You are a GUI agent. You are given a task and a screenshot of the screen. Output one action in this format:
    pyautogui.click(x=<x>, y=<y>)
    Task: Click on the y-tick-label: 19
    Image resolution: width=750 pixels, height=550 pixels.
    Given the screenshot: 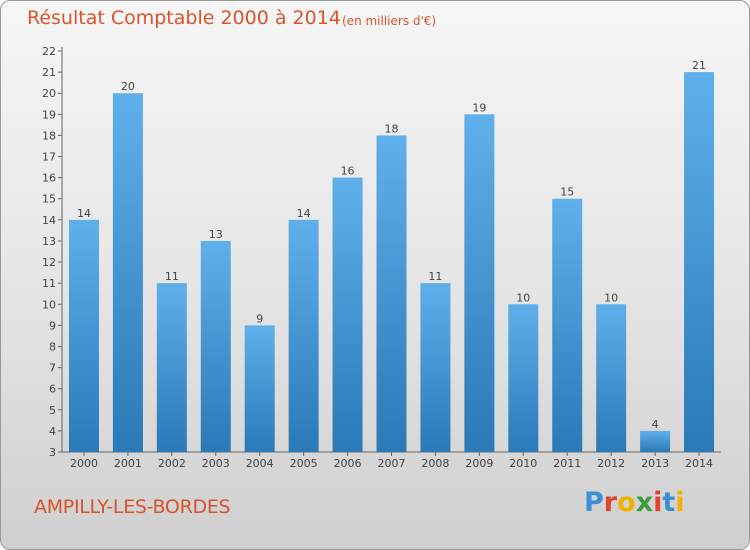 What is the action you would take?
    pyautogui.click(x=49, y=114)
    